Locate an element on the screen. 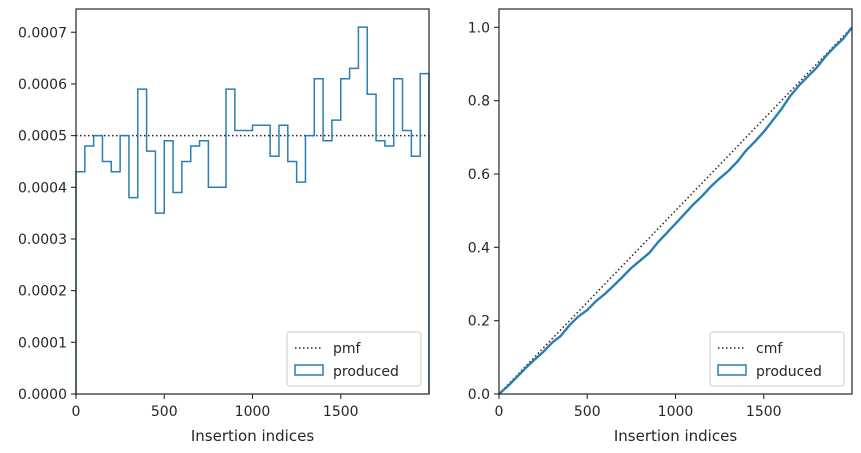 The height and width of the screenshot is (453, 861). cmf-x-axis: 0 500 1000 1500 is located at coordinates (638, 407).